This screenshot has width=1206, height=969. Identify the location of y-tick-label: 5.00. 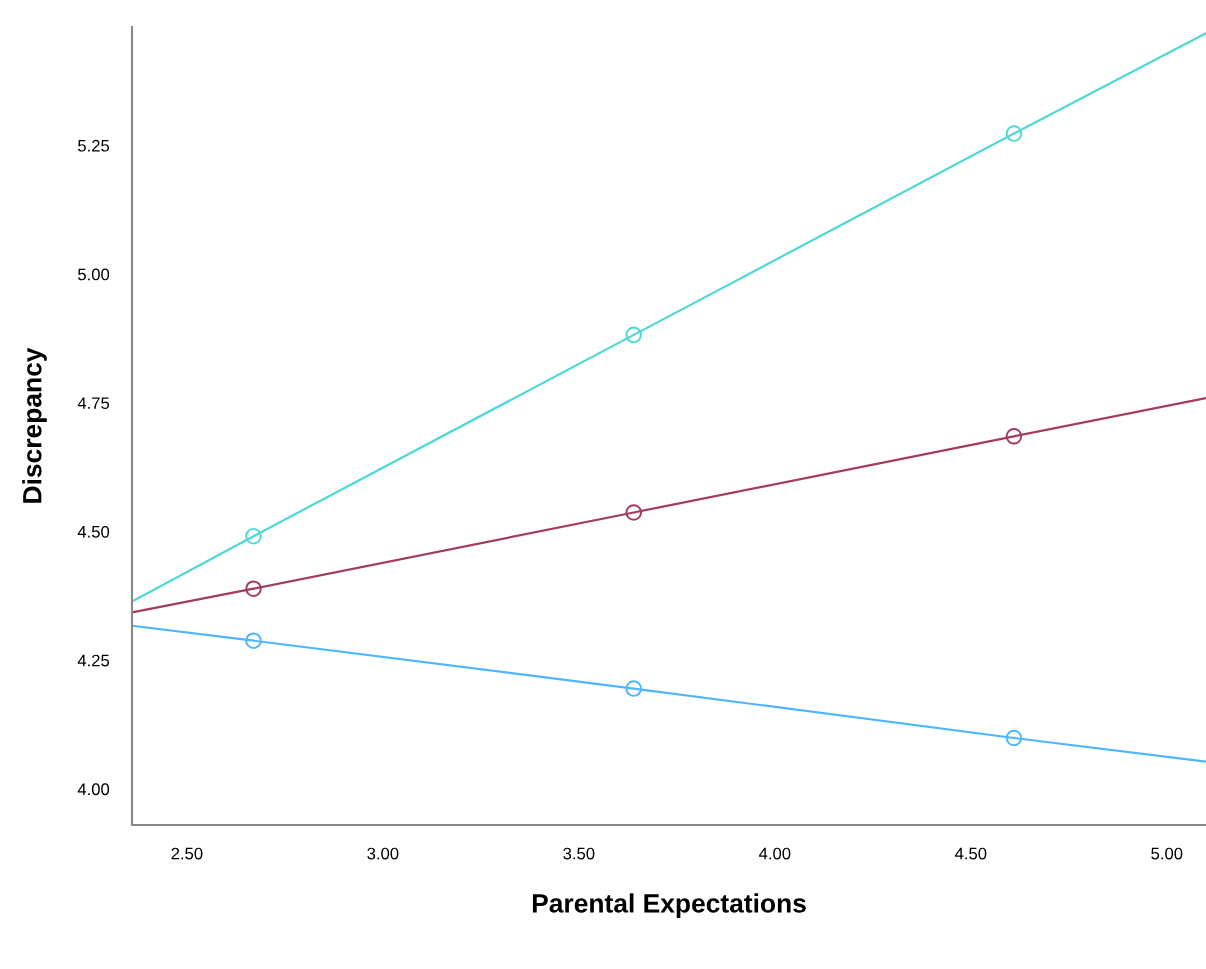
(94, 274).